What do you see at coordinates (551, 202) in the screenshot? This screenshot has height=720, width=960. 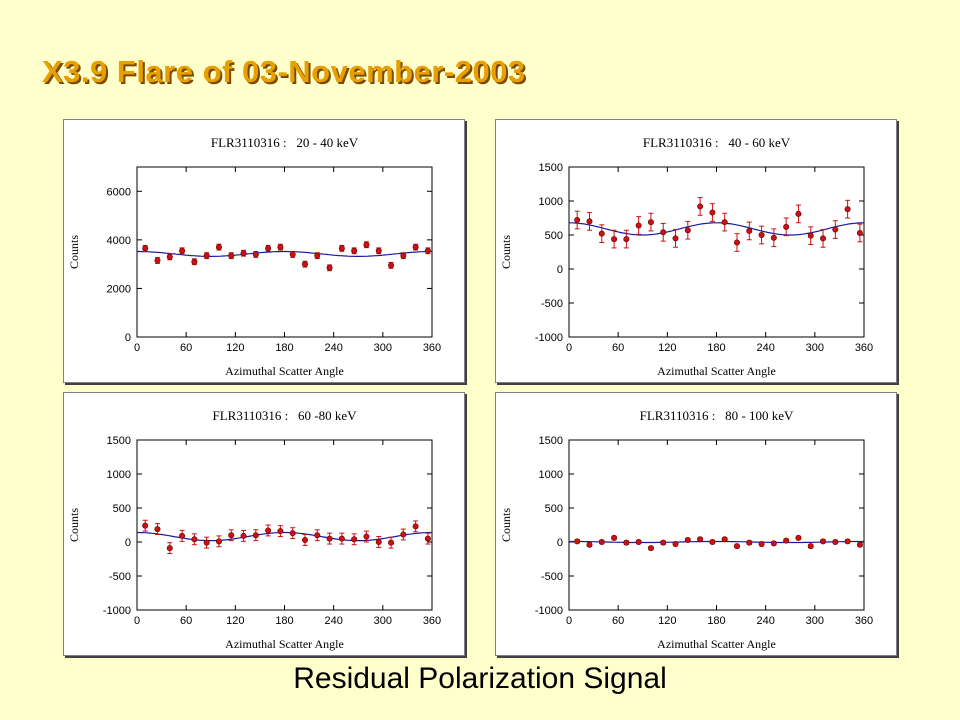 I see `y-tick-label: 1000` at bounding box center [551, 202].